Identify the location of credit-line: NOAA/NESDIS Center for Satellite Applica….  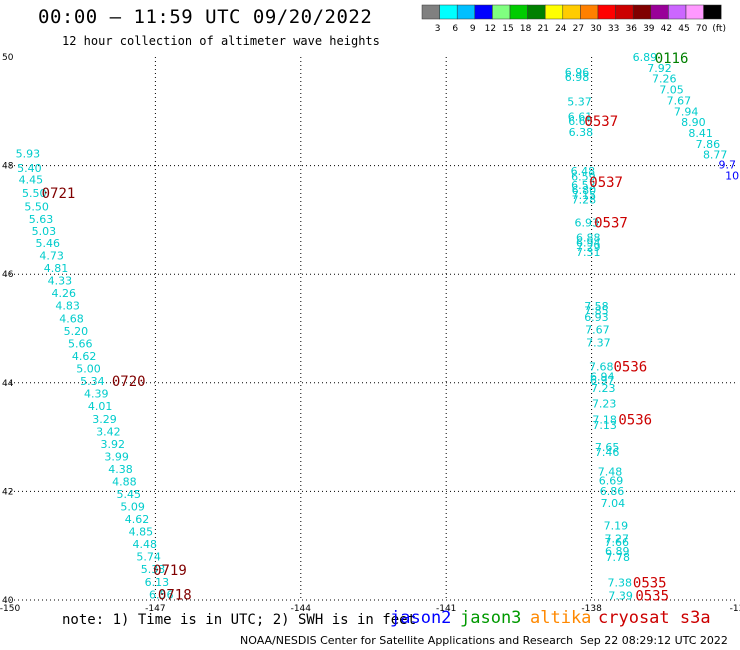
(407, 640).